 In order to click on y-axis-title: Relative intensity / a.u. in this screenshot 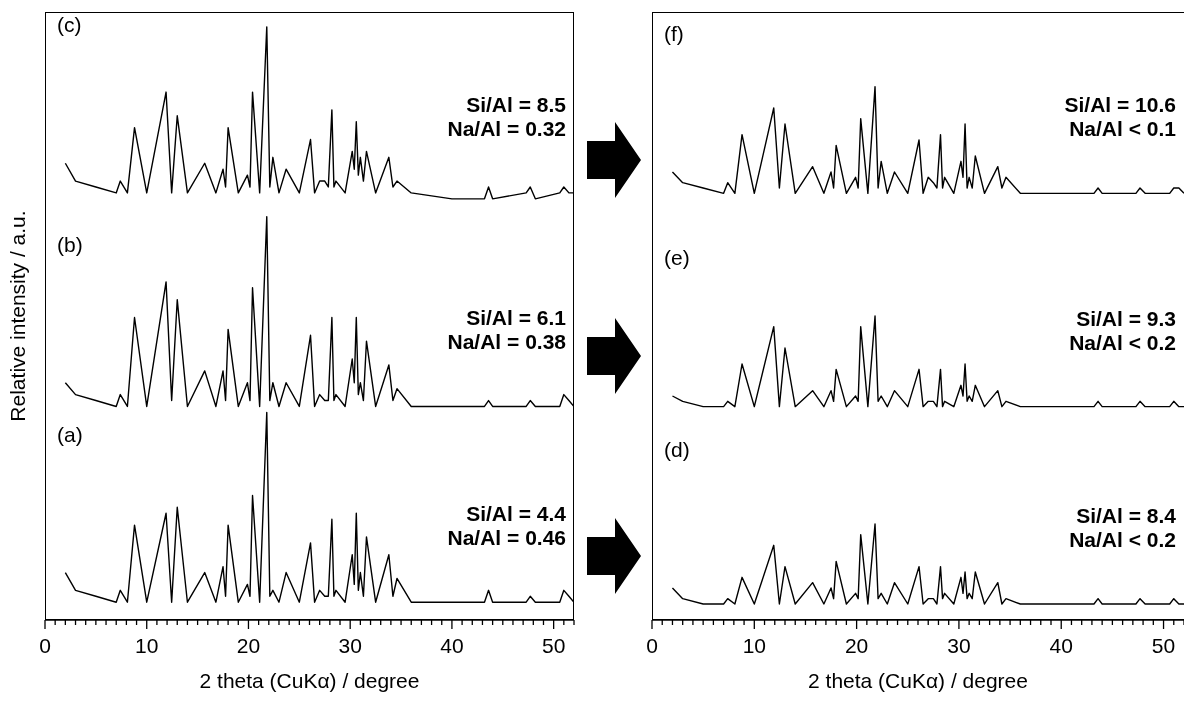, I will do `click(18, 316)`.